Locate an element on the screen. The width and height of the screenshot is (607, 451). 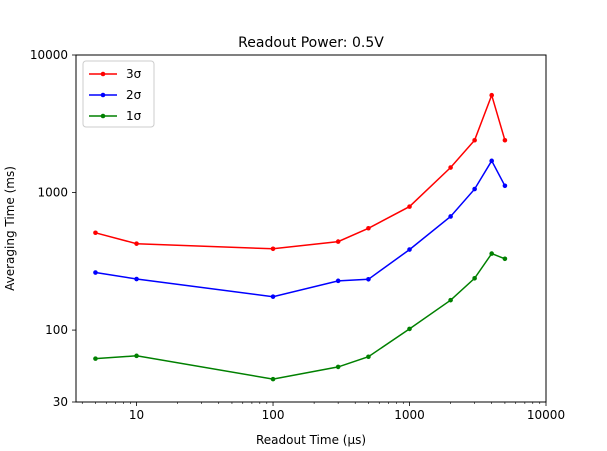
x-tick-label: 1000 is located at coordinates (409, 415).